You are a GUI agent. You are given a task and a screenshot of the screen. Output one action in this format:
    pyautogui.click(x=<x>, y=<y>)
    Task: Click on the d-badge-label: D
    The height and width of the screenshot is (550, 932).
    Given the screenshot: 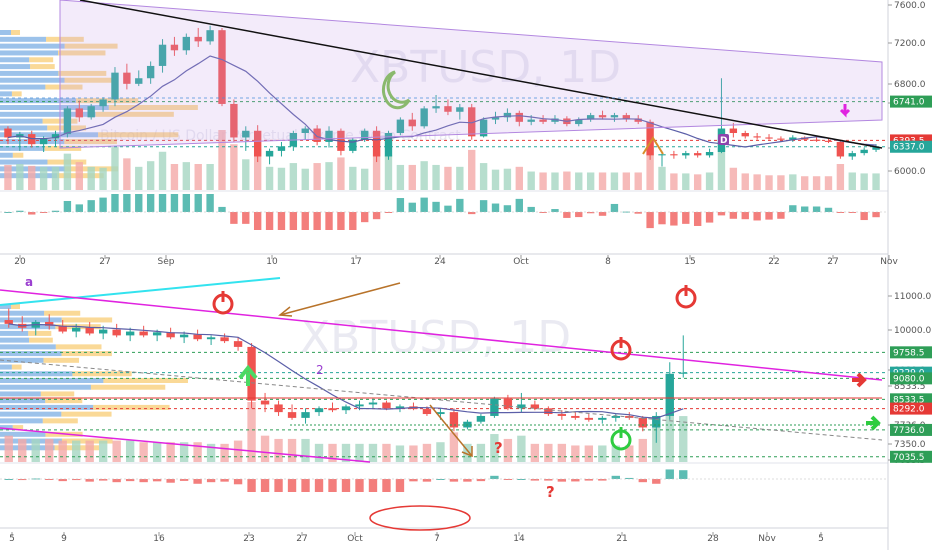 What is the action you would take?
    pyautogui.click(x=723, y=141)
    